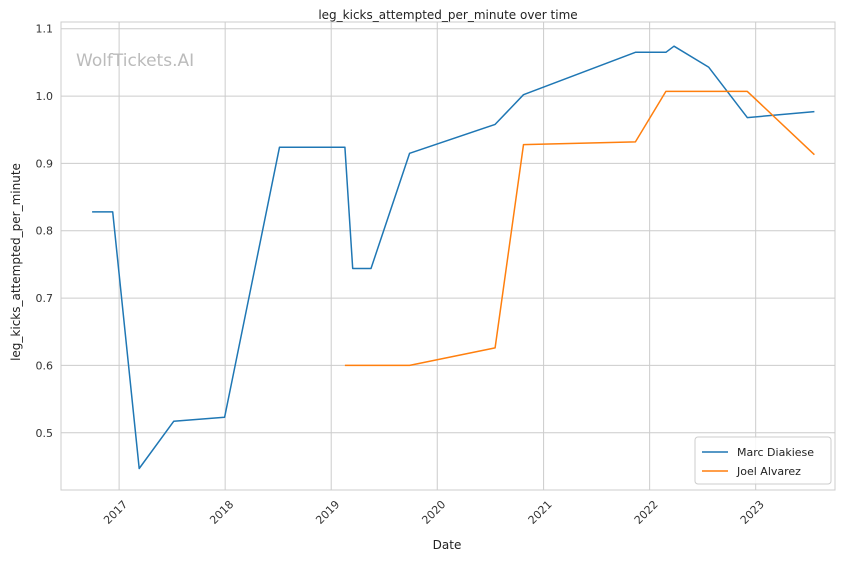  Describe the element at coordinates (752, 512) in the screenshot. I see `x-tick-label: 2023` at that location.